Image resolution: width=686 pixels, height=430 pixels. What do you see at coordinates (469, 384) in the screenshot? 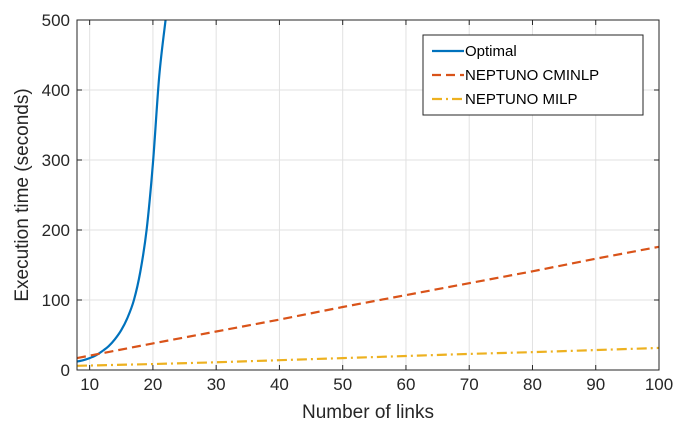
I see `x-tick-label: 70` at bounding box center [469, 384].